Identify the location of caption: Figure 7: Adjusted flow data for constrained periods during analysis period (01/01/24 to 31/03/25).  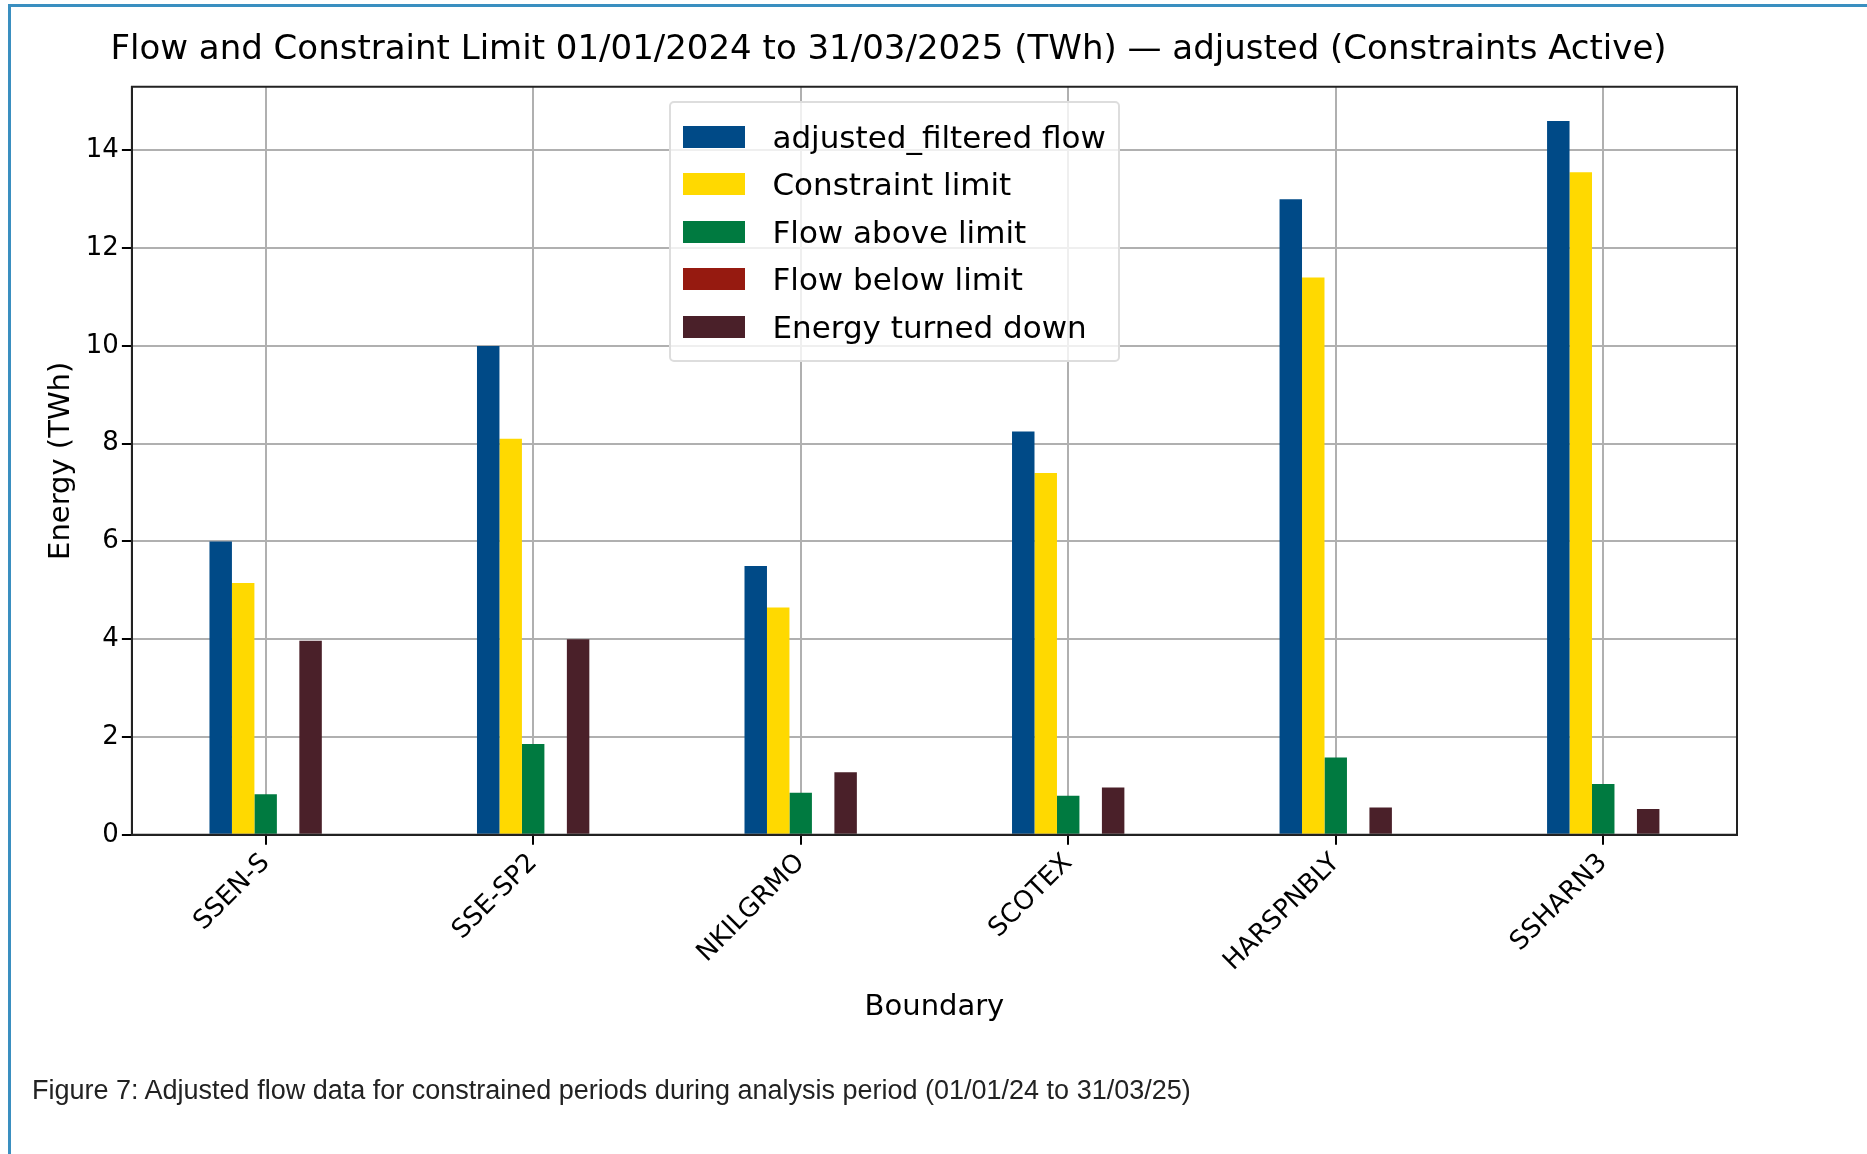
(611, 1090).